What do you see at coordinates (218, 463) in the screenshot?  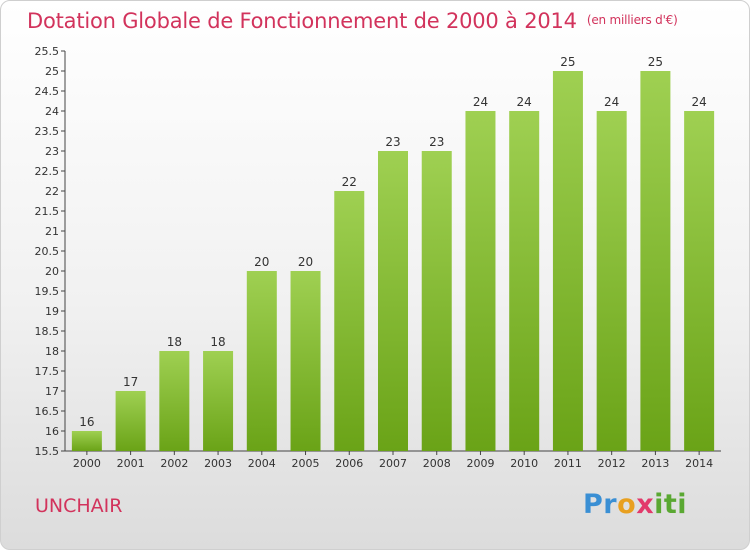 I see `x-tick-label-2003: 2003` at bounding box center [218, 463].